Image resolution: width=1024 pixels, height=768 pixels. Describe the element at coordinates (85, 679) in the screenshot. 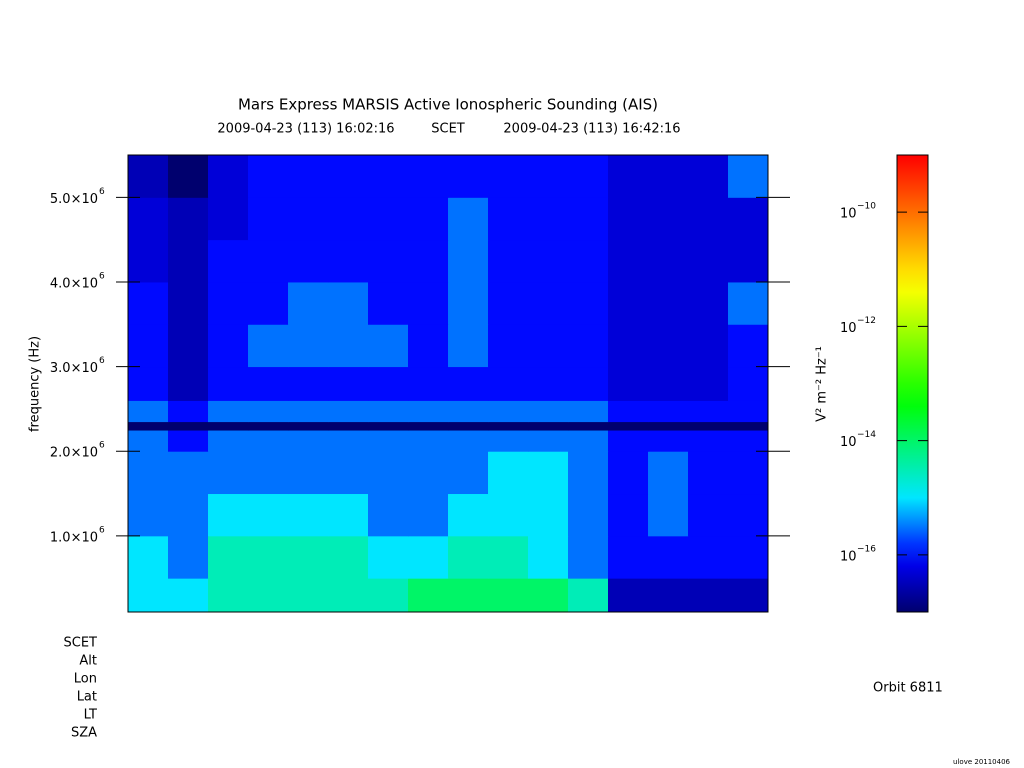

I see `ephemeris-label: Lon` at that location.